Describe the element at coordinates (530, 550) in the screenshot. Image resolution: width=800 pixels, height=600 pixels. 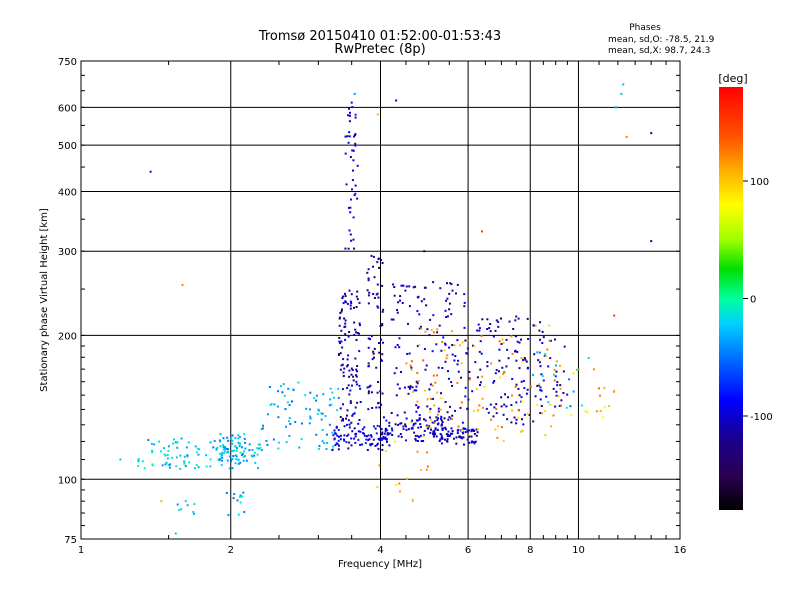
I see `x-tick-label: 8` at that location.